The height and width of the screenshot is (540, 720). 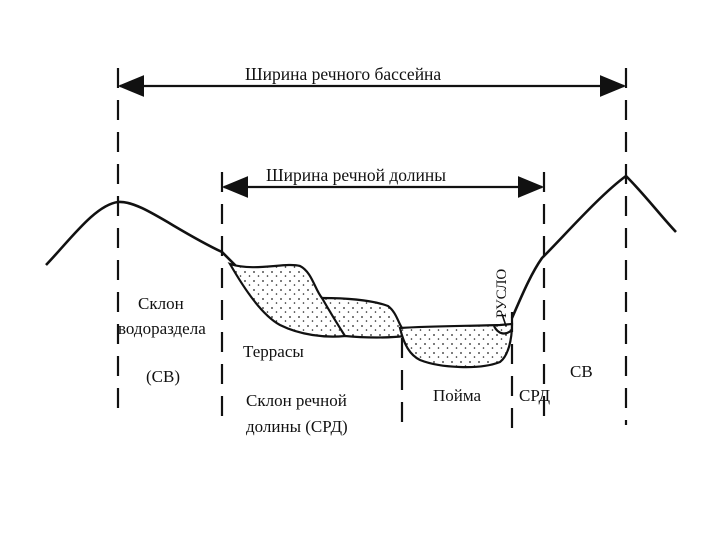 I want to click on valley-slope-label-line1: Склон речной, so click(x=296, y=400).